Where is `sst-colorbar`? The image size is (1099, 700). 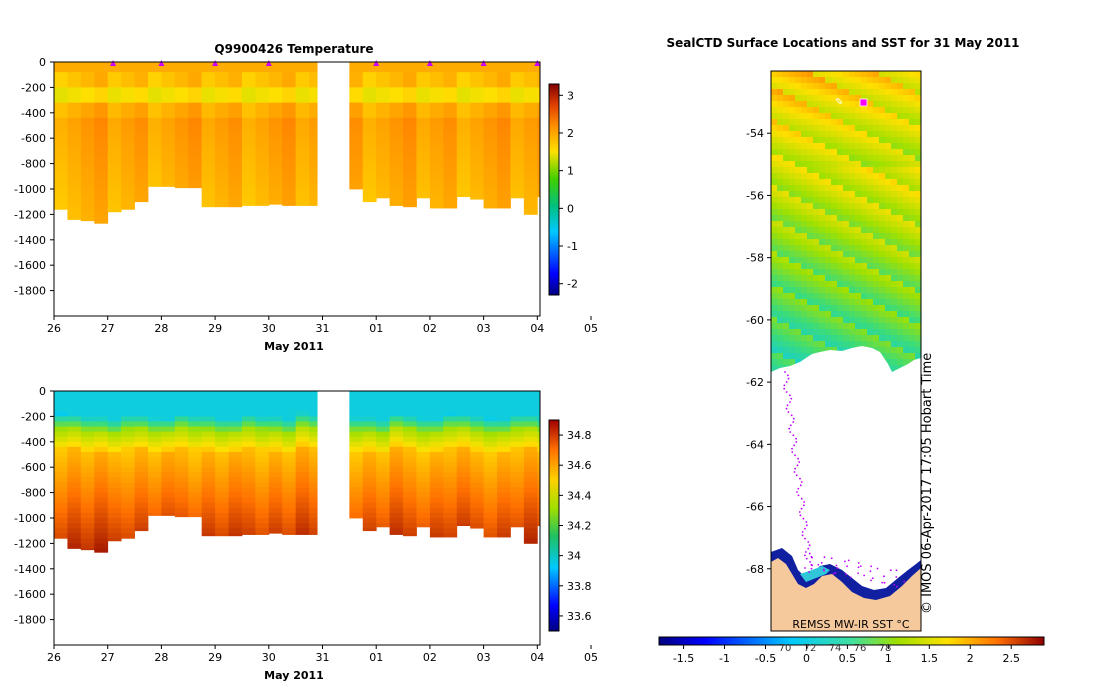
sst-colorbar is located at coordinates (851, 641).